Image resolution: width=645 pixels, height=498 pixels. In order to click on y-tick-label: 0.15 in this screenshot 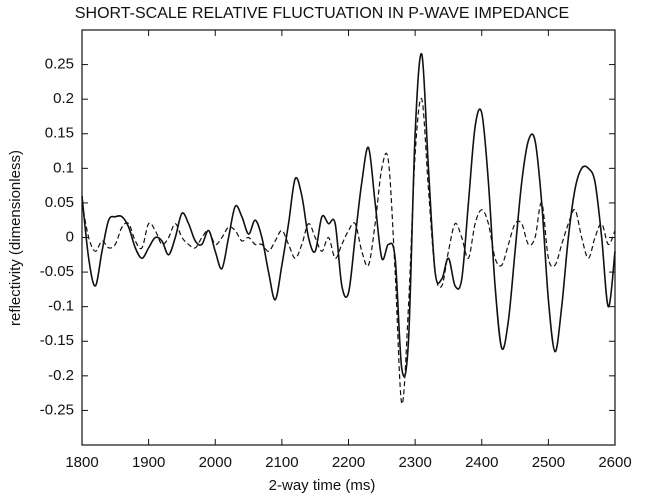, I will do `click(59, 133)`.